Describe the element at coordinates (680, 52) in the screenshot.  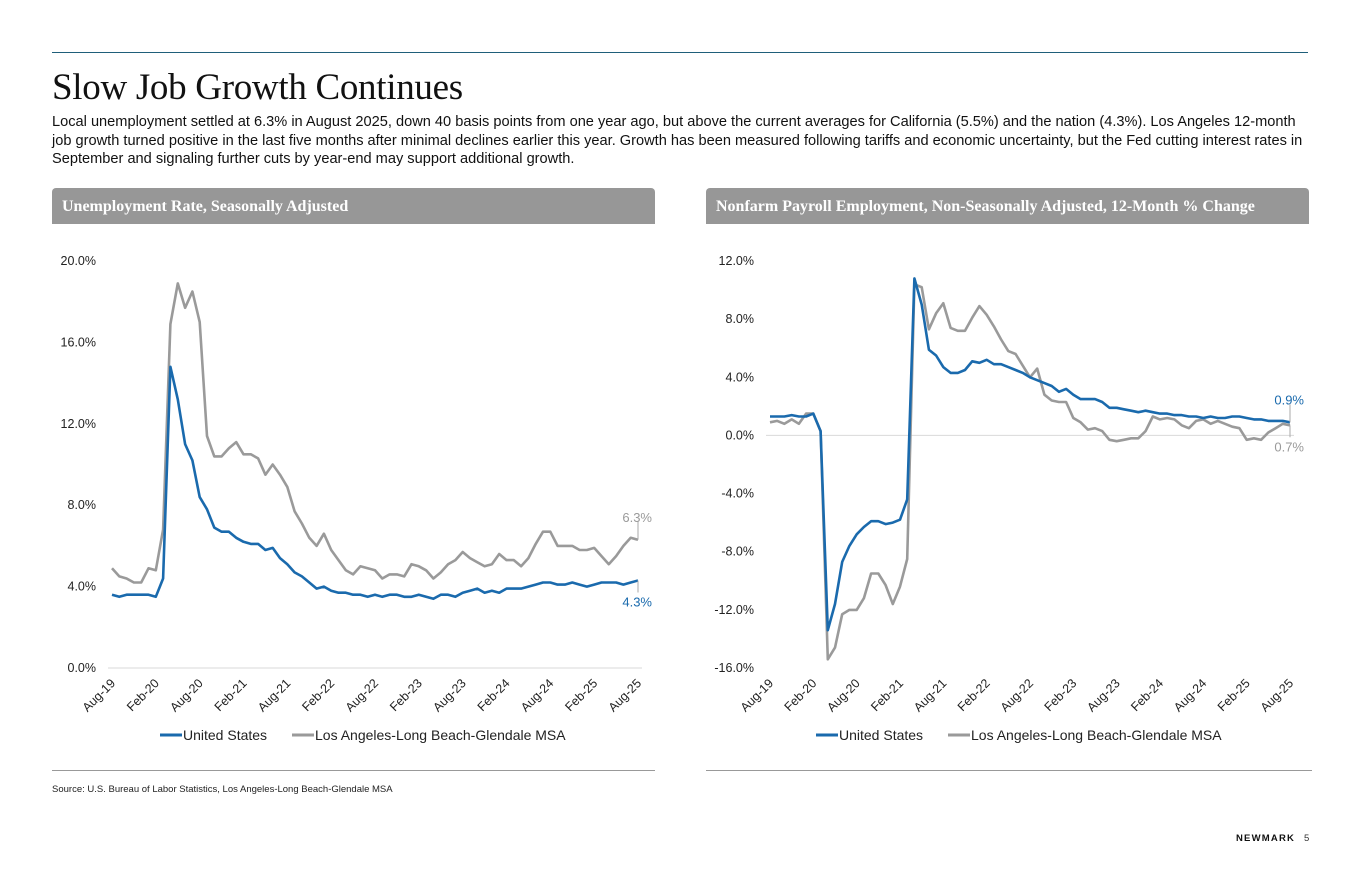
I see `top-rule` at that location.